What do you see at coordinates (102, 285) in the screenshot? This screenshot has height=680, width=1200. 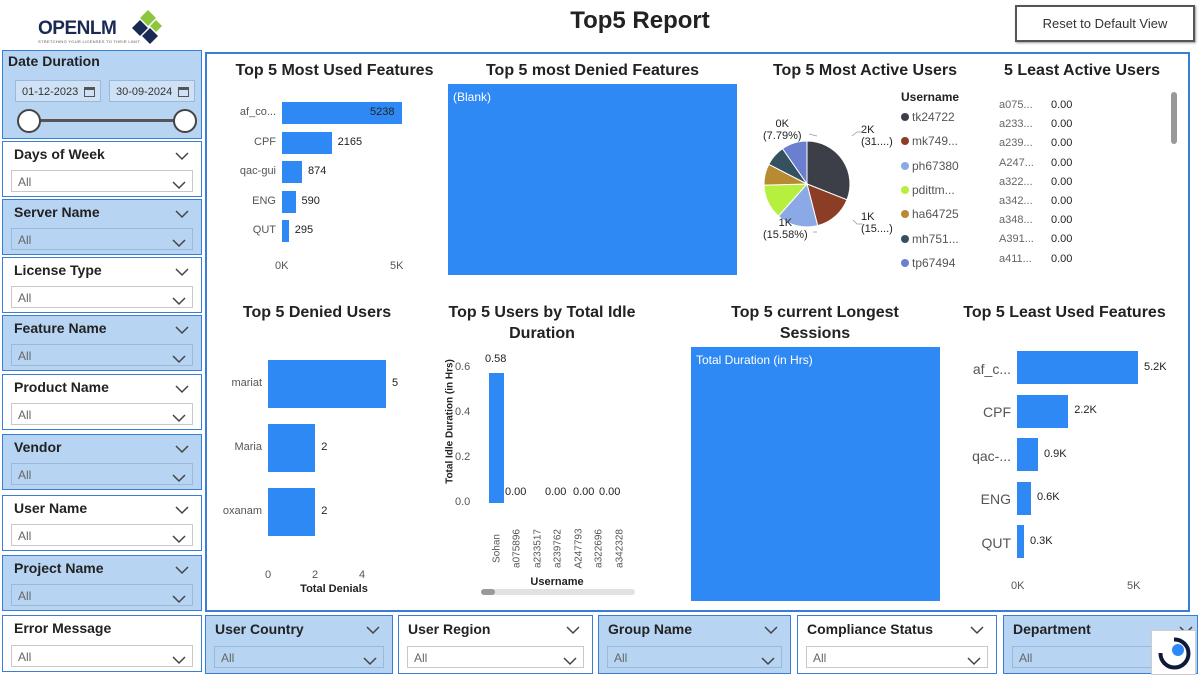 I see `slicer-2: License Type All` at bounding box center [102, 285].